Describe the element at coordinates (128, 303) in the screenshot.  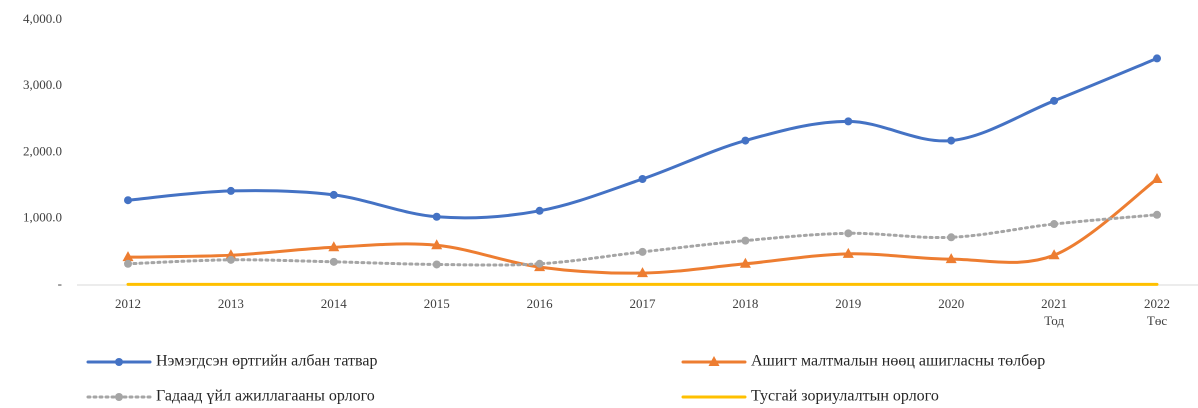
I see `x-tick-label: 2012` at that location.